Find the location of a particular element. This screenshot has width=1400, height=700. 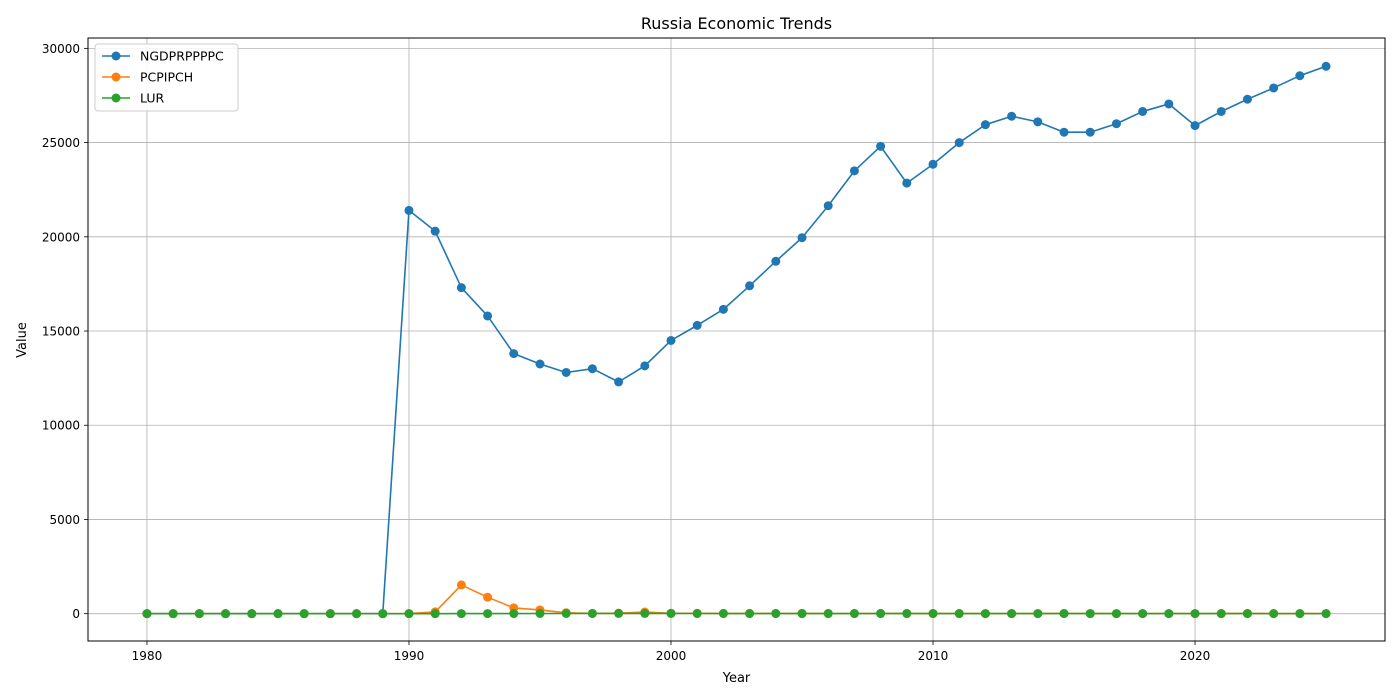

y-tick-label: 0 is located at coordinates (76, 614).